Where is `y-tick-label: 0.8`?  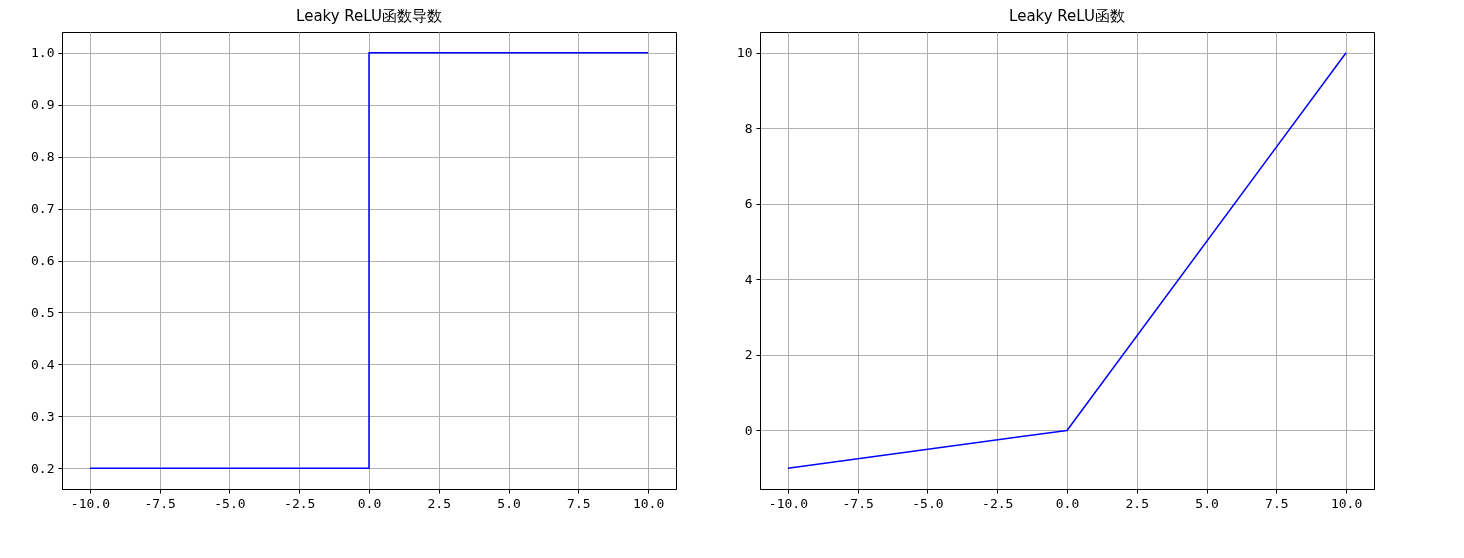 y-tick-label: 0.8 is located at coordinates (43, 157).